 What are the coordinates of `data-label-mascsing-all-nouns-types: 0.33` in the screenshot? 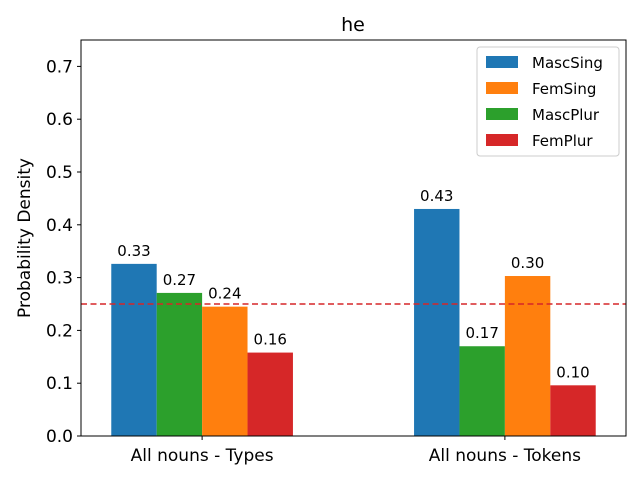 It's located at (133, 251).